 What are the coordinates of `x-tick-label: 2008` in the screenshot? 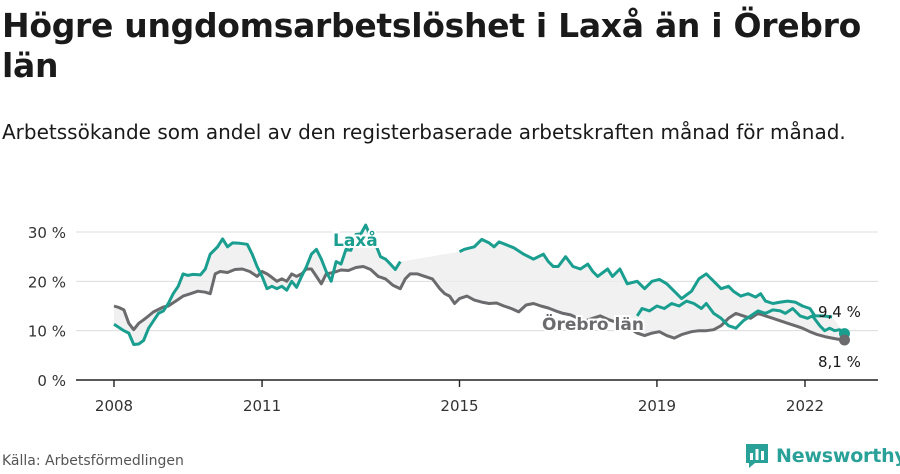 It's located at (114, 406).